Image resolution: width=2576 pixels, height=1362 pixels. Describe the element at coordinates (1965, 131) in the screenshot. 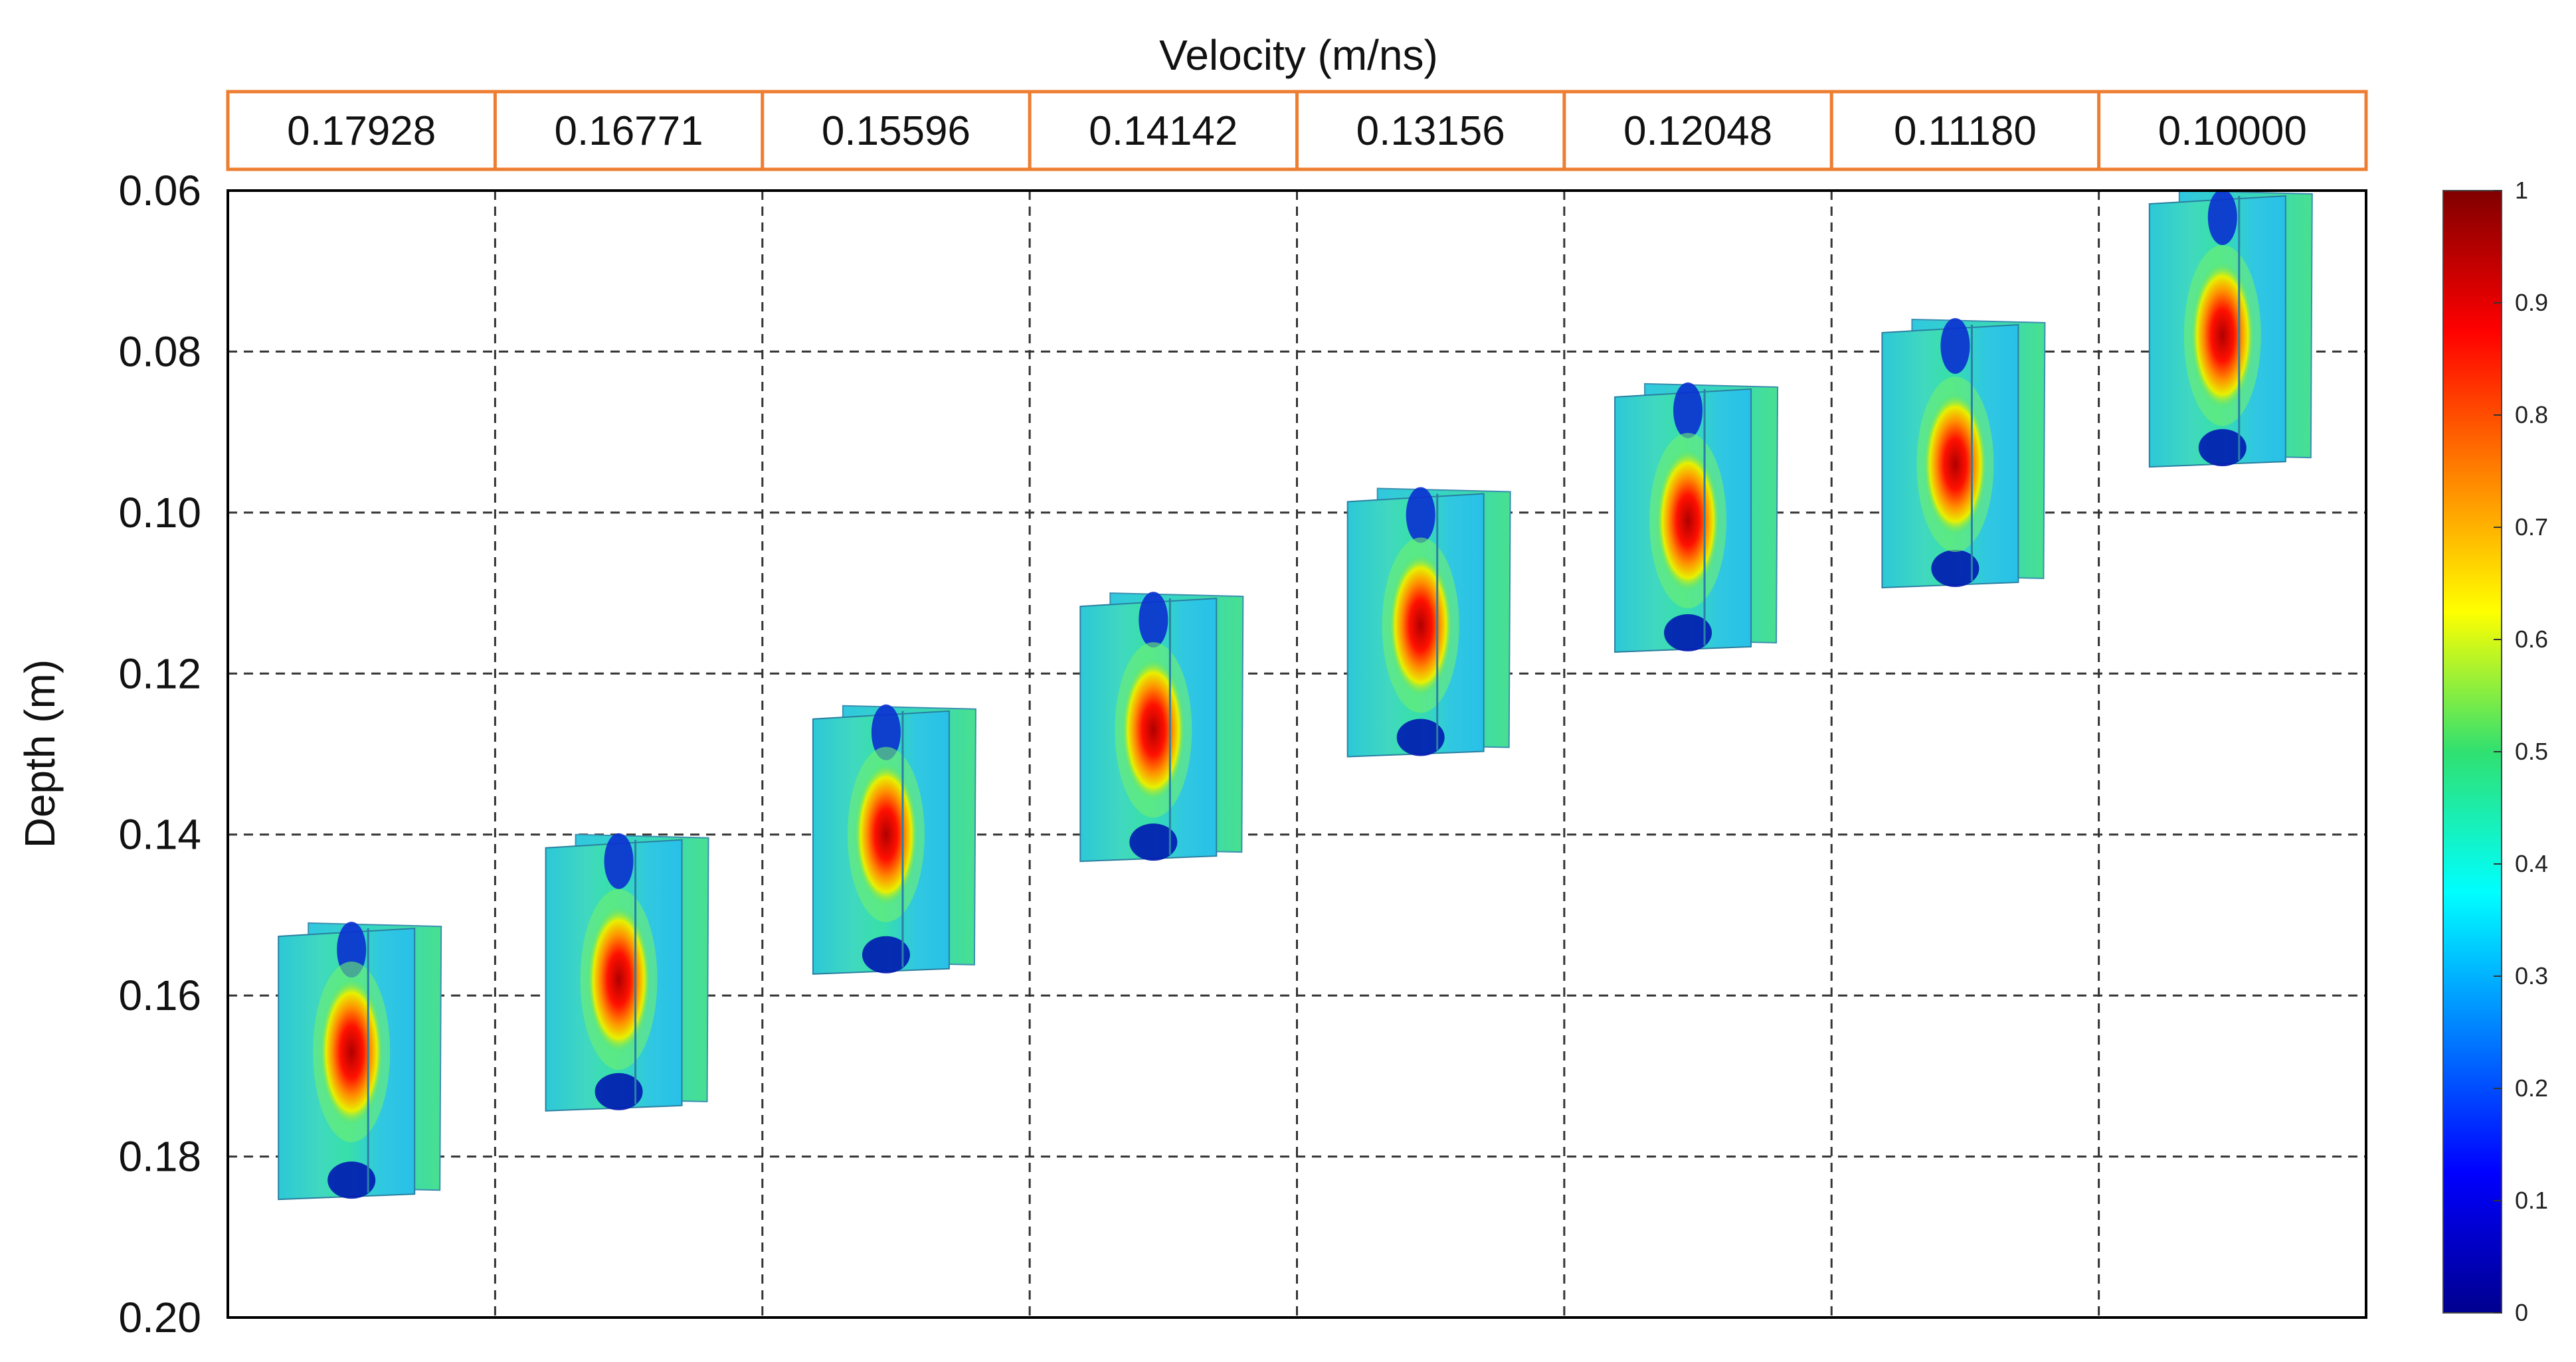

I see `velocity-label: 0.11180` at that location.